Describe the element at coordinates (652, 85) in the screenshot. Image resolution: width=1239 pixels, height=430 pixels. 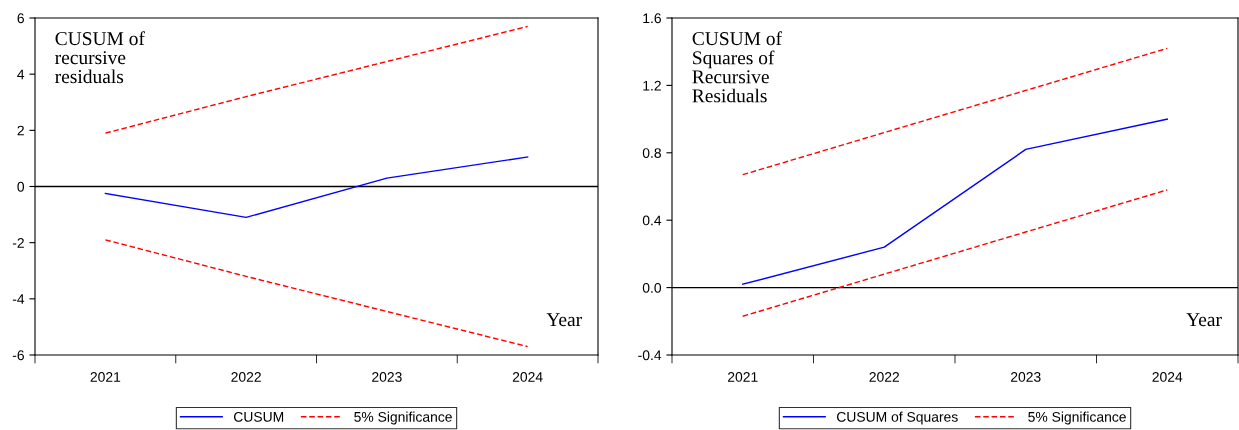
I see `y-tick-label: 1.2` at that location.